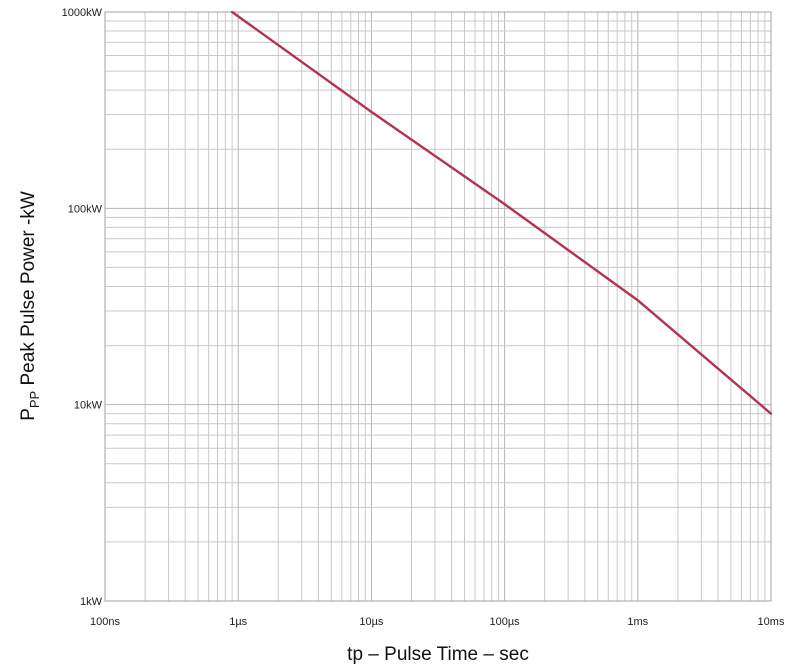 This screenshot has height=668, width=788. I want to click on y-axis-title-rest: Peak Pulse Power -kW, so click(28, 291).